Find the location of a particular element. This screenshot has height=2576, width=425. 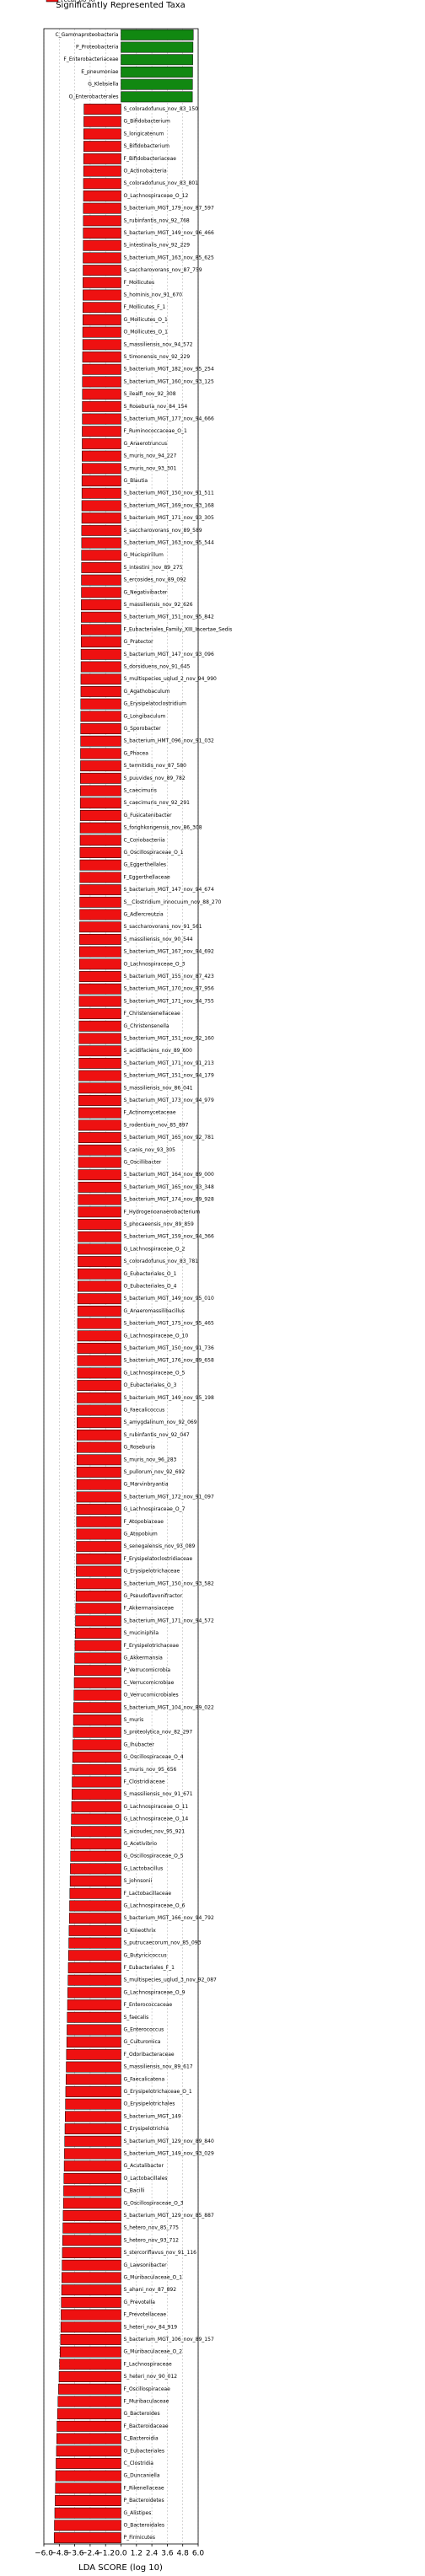

category-label: S_bacterium_MGT_173_nov_94_979 is located at coordinates (169, 1100).